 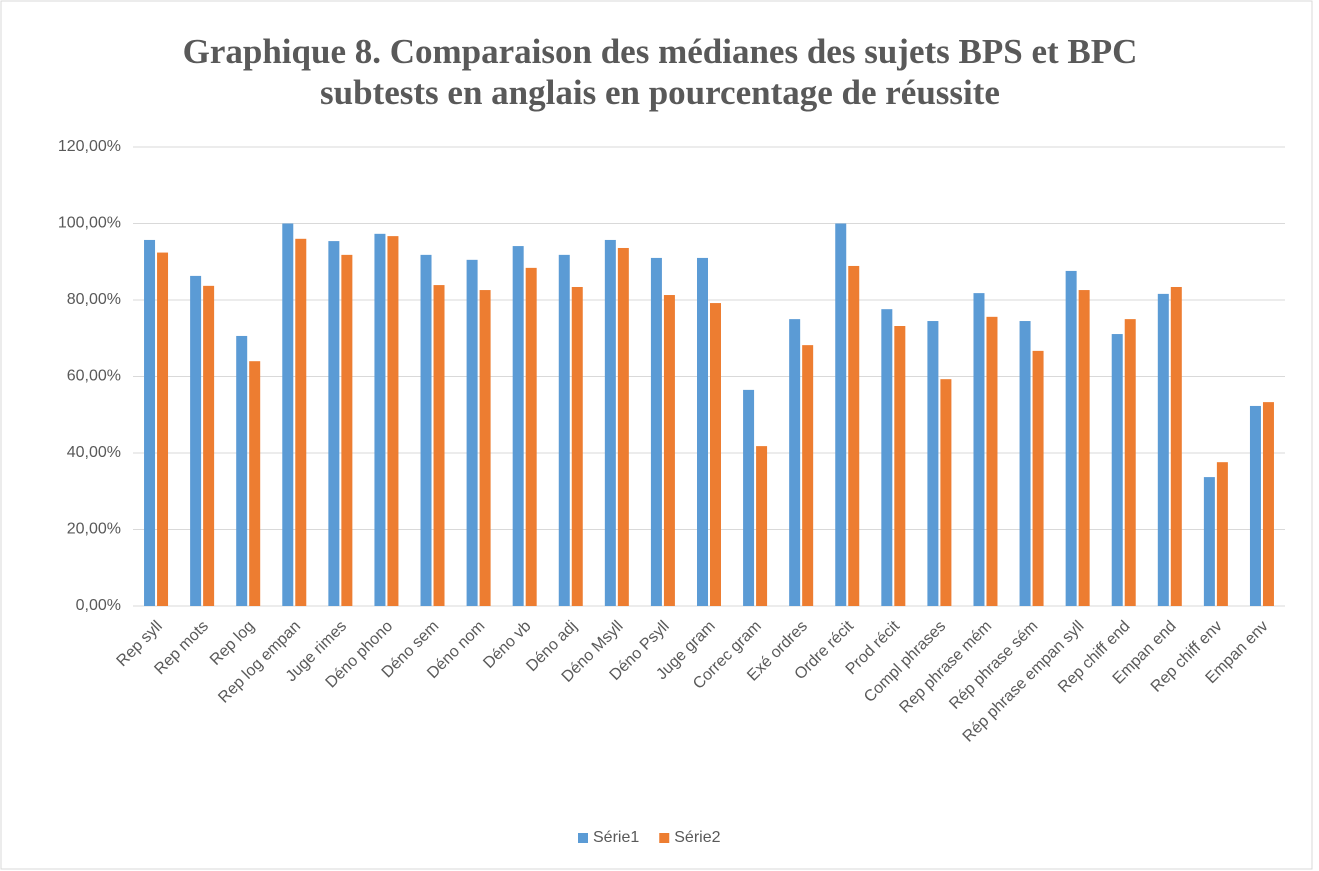 I want to click on y-tick-label: 100,00%, so click(x=89, y=223).